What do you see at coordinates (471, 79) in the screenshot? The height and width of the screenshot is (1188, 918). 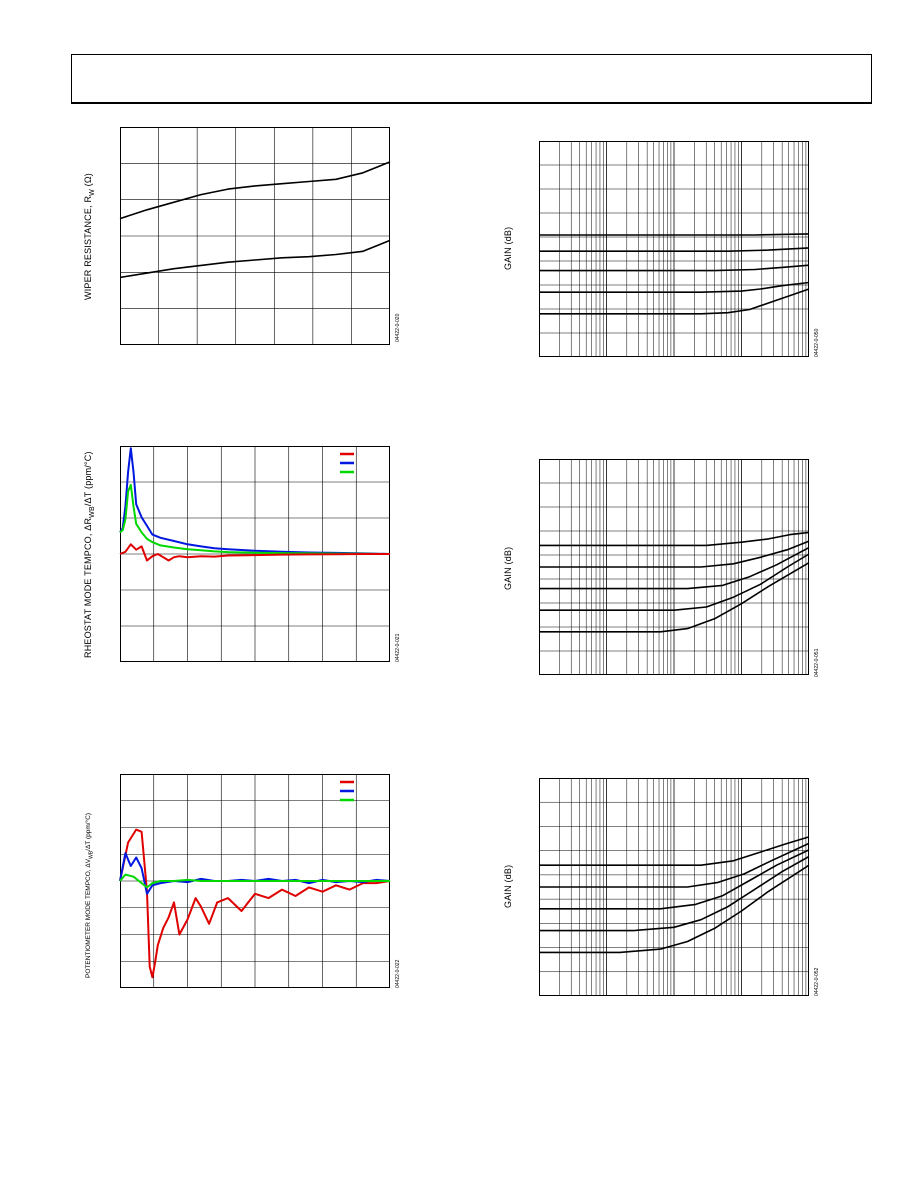 I see `page-header-box` at bounding box center [471, 79].